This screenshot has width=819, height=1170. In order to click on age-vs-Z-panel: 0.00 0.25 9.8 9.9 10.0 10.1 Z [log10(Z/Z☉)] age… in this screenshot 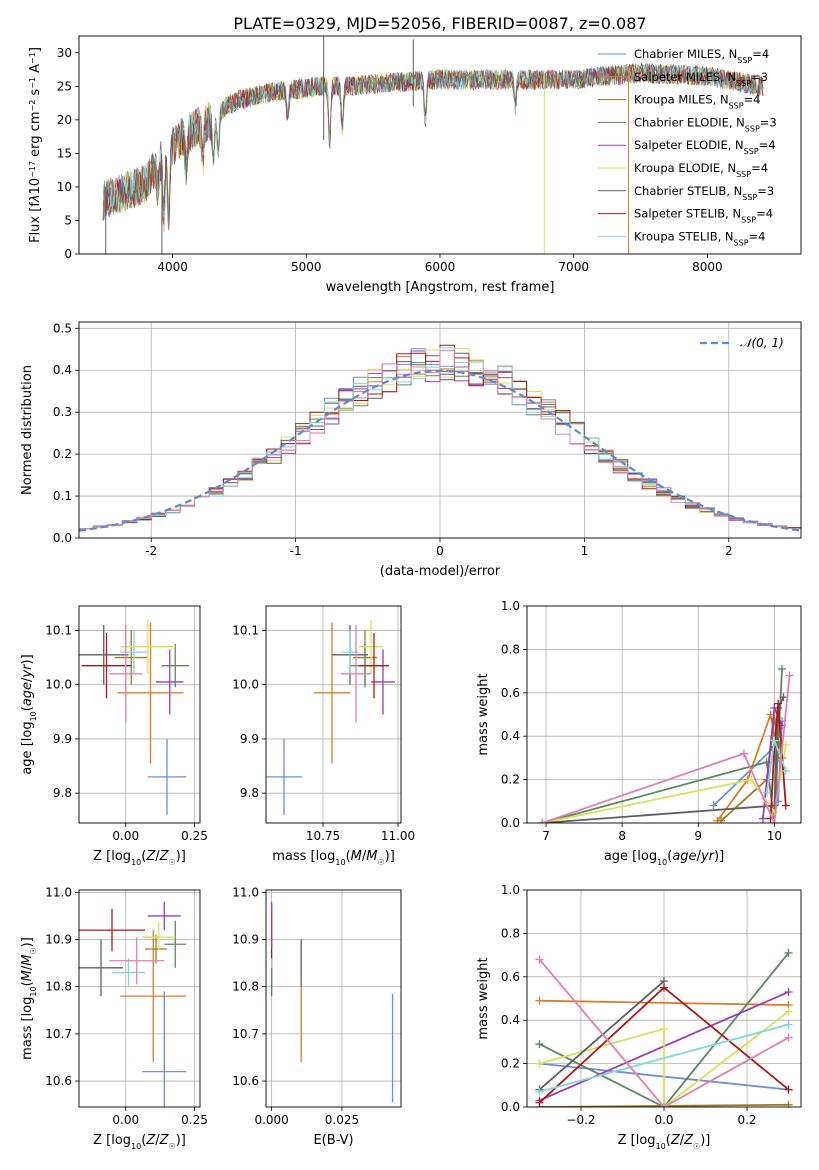, I will do `click(114, 736)`.